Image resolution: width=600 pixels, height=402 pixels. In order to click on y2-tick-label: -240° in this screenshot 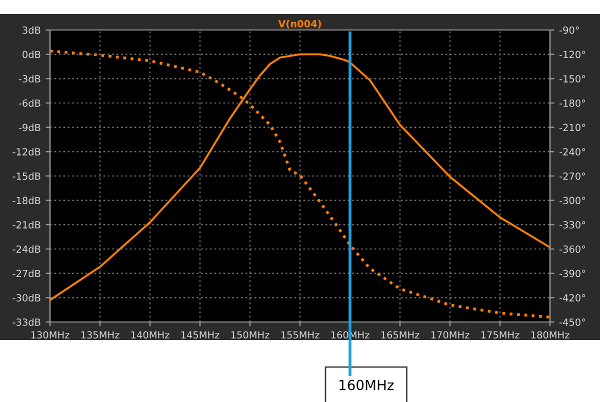, I will do `click(573, 152)`.